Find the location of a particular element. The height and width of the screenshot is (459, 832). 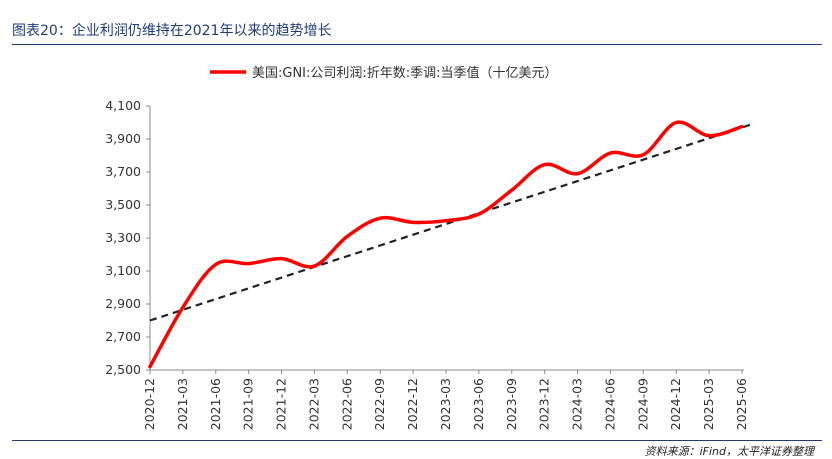

x-tick-label: 2022-12 is located at coordinates (412, 404).